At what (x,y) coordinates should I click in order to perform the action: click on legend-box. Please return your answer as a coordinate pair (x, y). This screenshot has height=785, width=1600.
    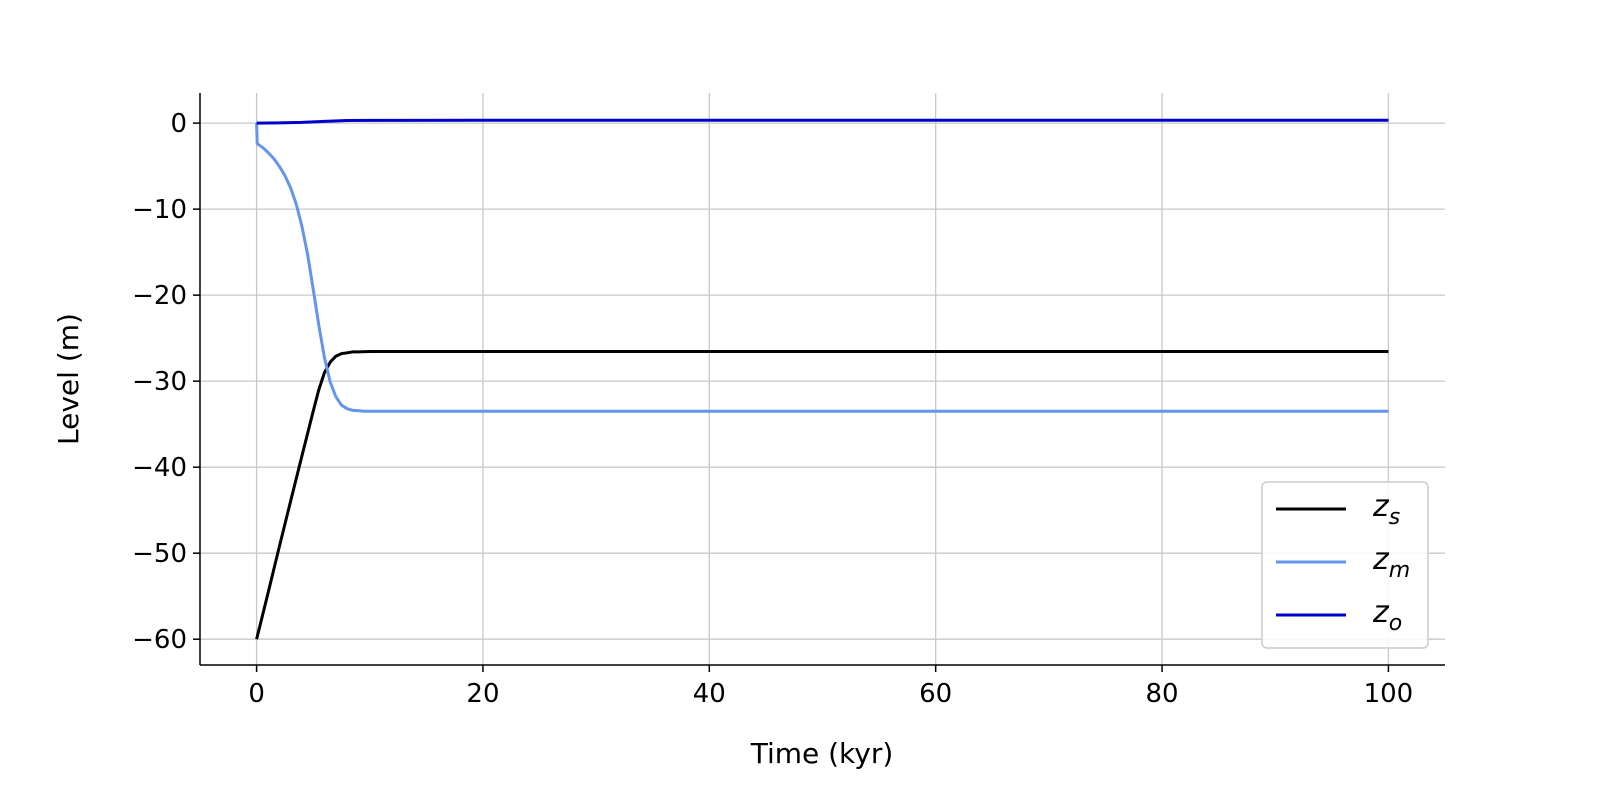
    Looking at the image, I should click on (1345, 565).